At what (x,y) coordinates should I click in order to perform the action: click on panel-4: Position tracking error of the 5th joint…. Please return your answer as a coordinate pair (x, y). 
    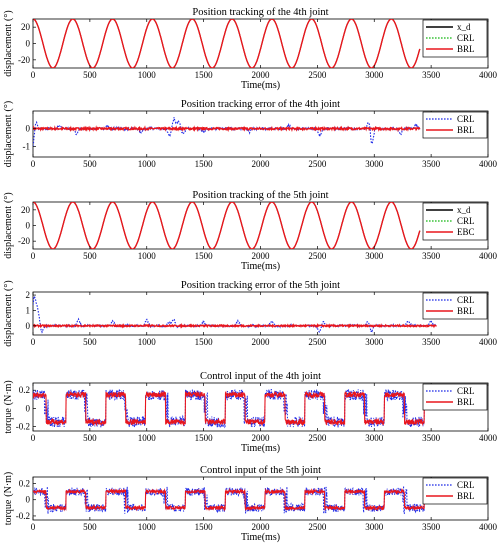
    Looking at the image, I should click on (250, 313).